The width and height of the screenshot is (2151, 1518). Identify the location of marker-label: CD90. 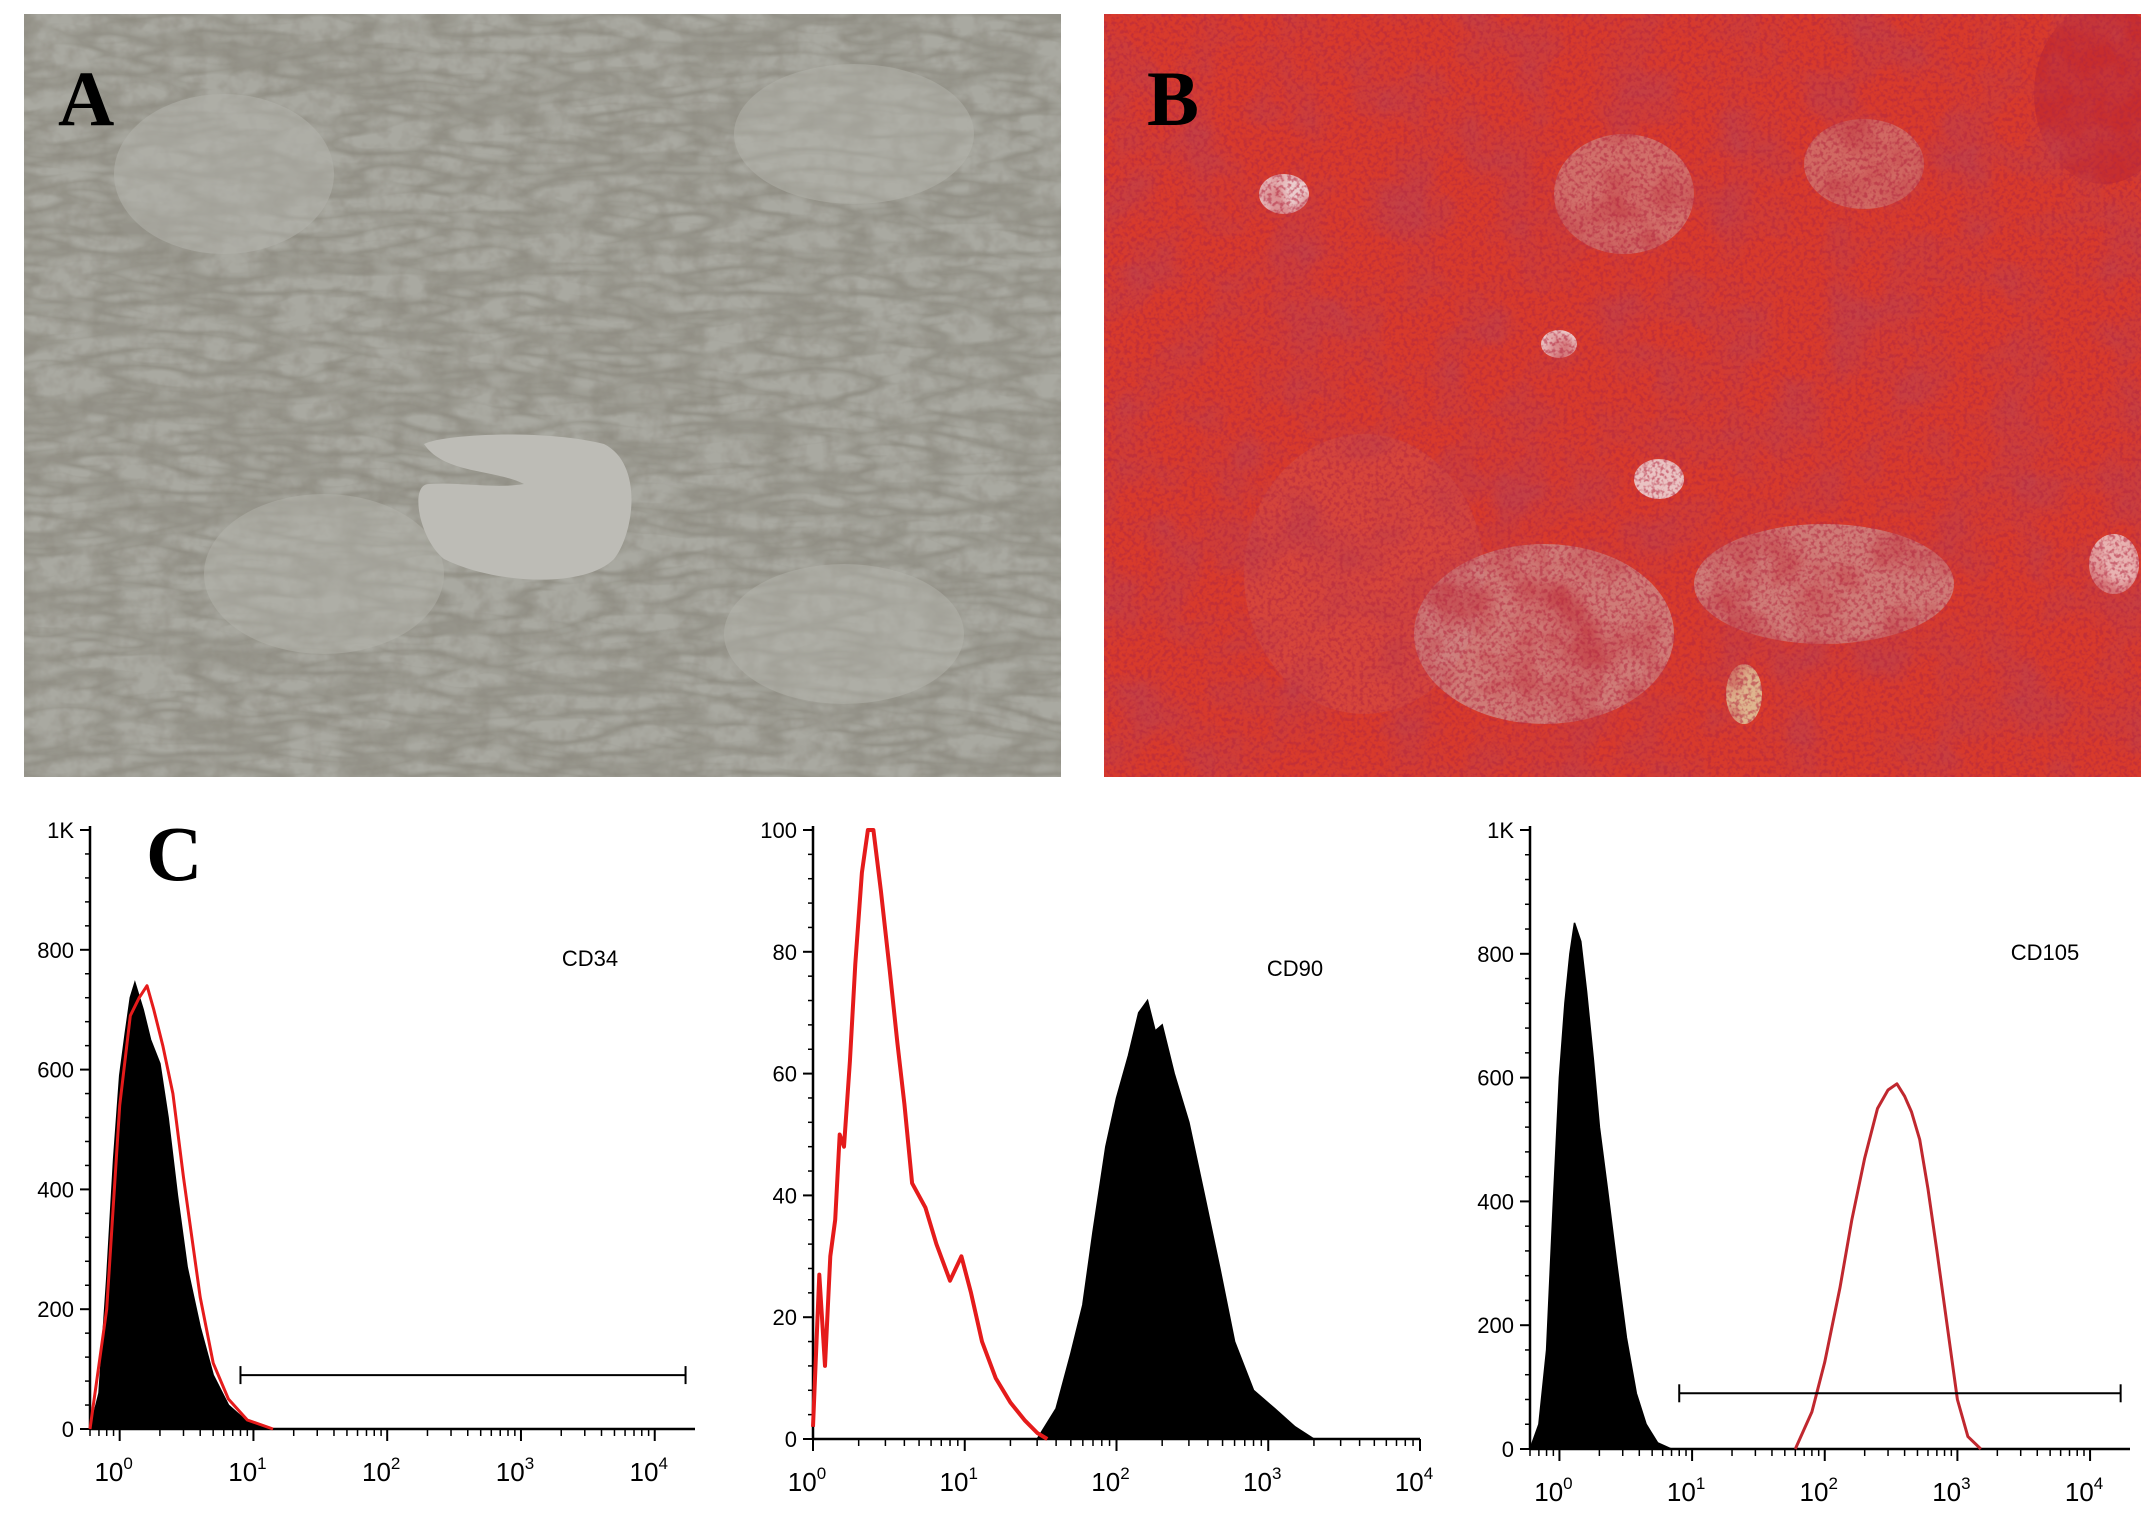
(1295, 968).